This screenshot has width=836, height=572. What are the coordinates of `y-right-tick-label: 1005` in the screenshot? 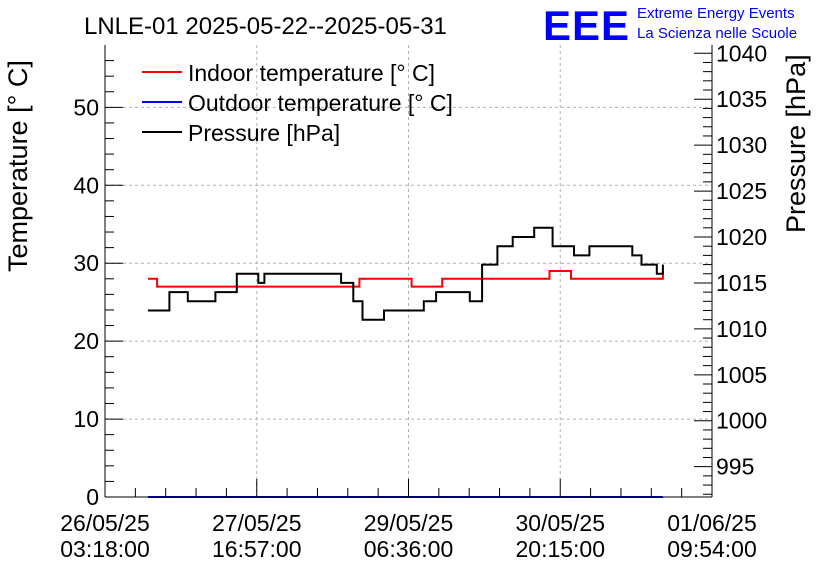 It's located at (741, 375).